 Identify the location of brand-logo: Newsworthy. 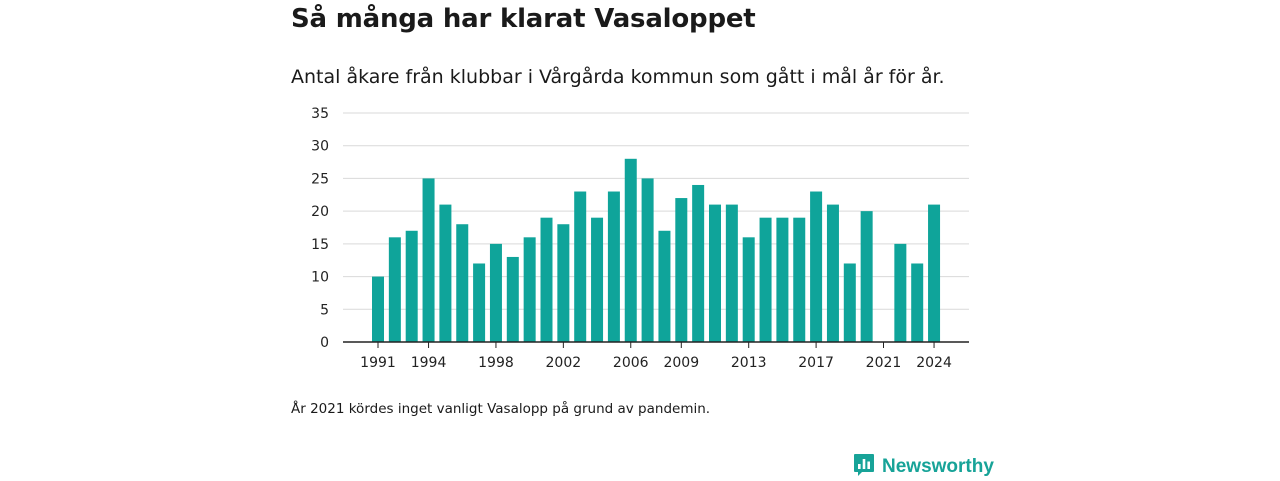
(923, 467).